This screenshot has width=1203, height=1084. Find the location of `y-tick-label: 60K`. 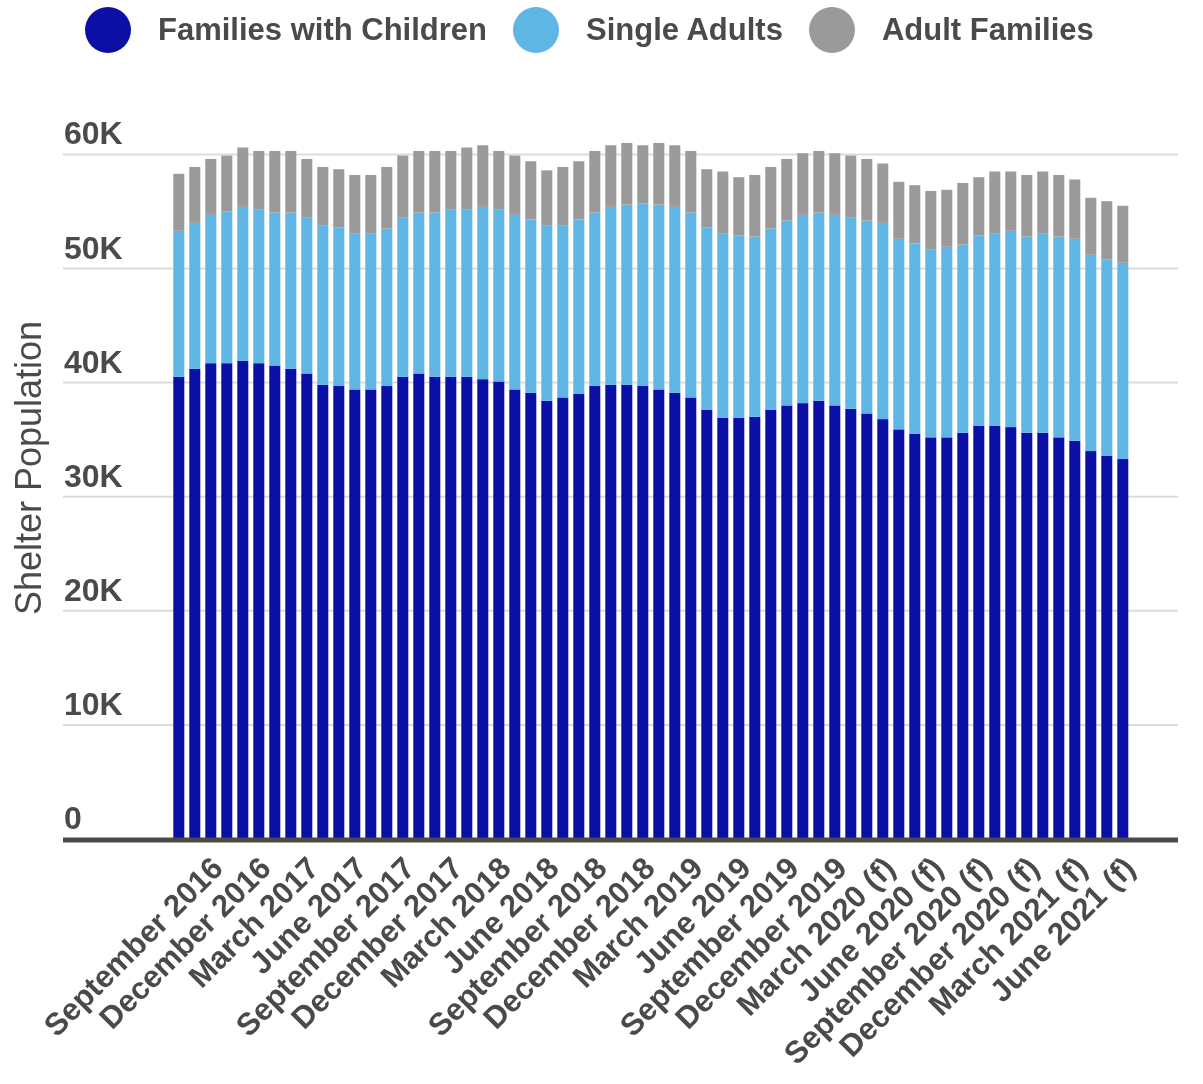

y-tick-label: 60K is located at coordinates (93, 133).